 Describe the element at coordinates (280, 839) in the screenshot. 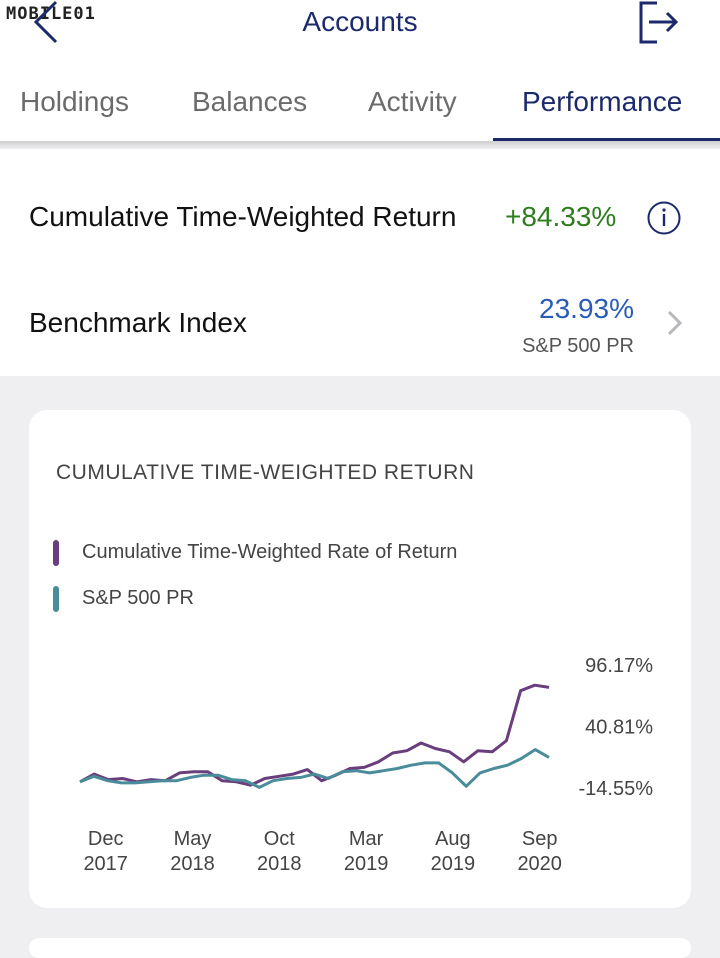

I see `x-tick-label: Oct` at that location.